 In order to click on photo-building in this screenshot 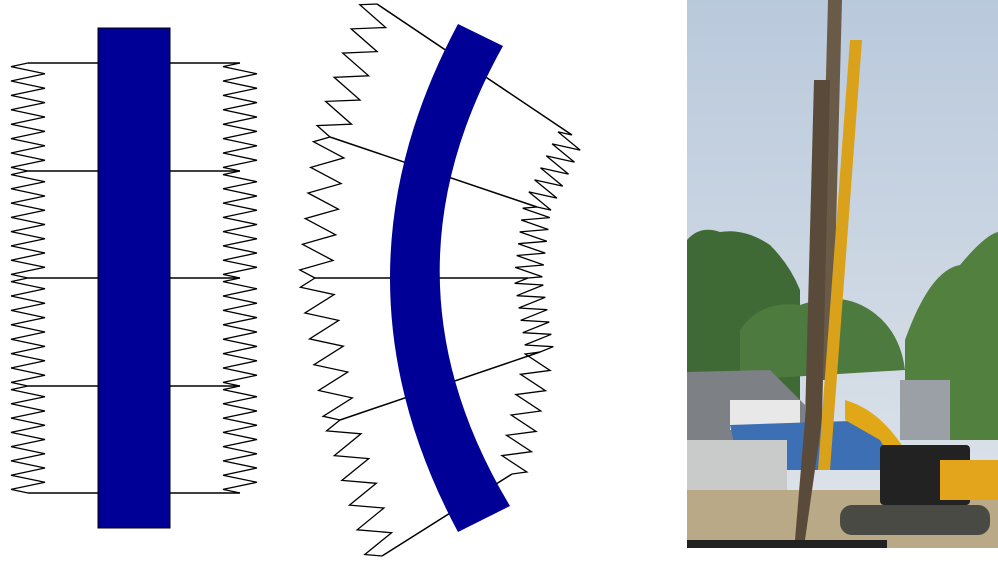, I will do `click(925, 410)`.